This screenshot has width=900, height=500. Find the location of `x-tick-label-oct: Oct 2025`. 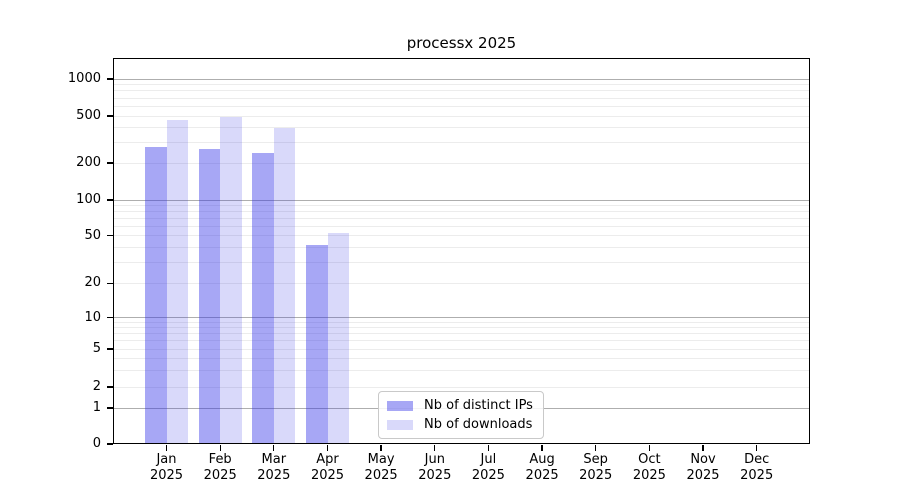

x-tick-label-oct: Oct 2025 is located at coordinates (649, 467).